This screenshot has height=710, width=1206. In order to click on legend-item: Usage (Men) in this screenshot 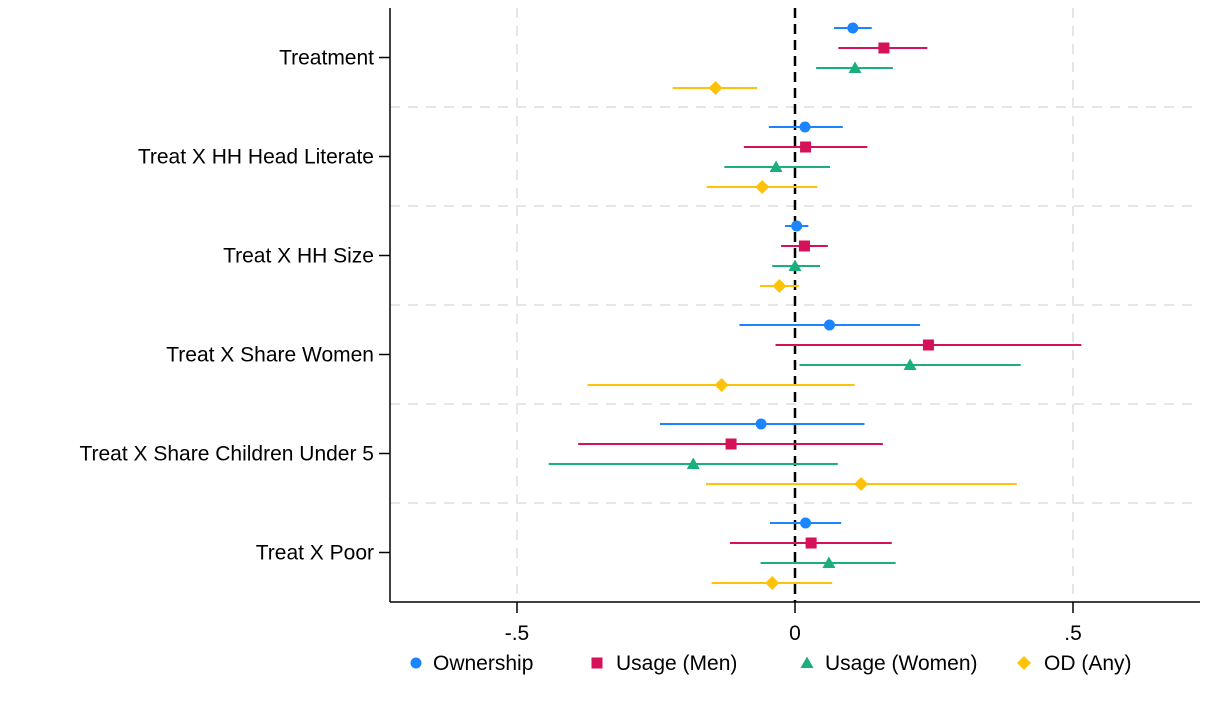, I will do `click(664, 663)`.